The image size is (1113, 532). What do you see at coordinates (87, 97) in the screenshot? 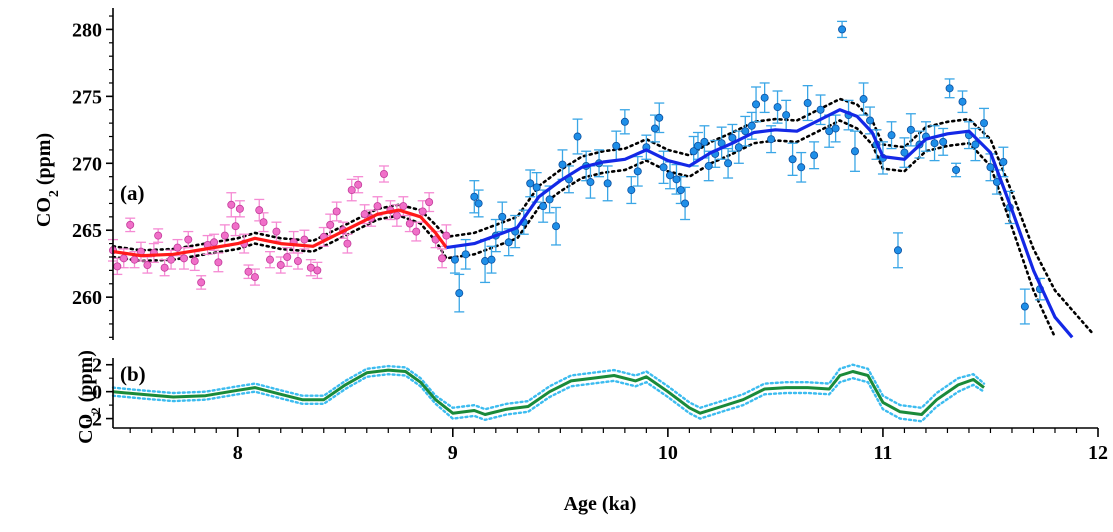
I see `panel-a-y-tick-label: 275` at bounding box center [87, 97].